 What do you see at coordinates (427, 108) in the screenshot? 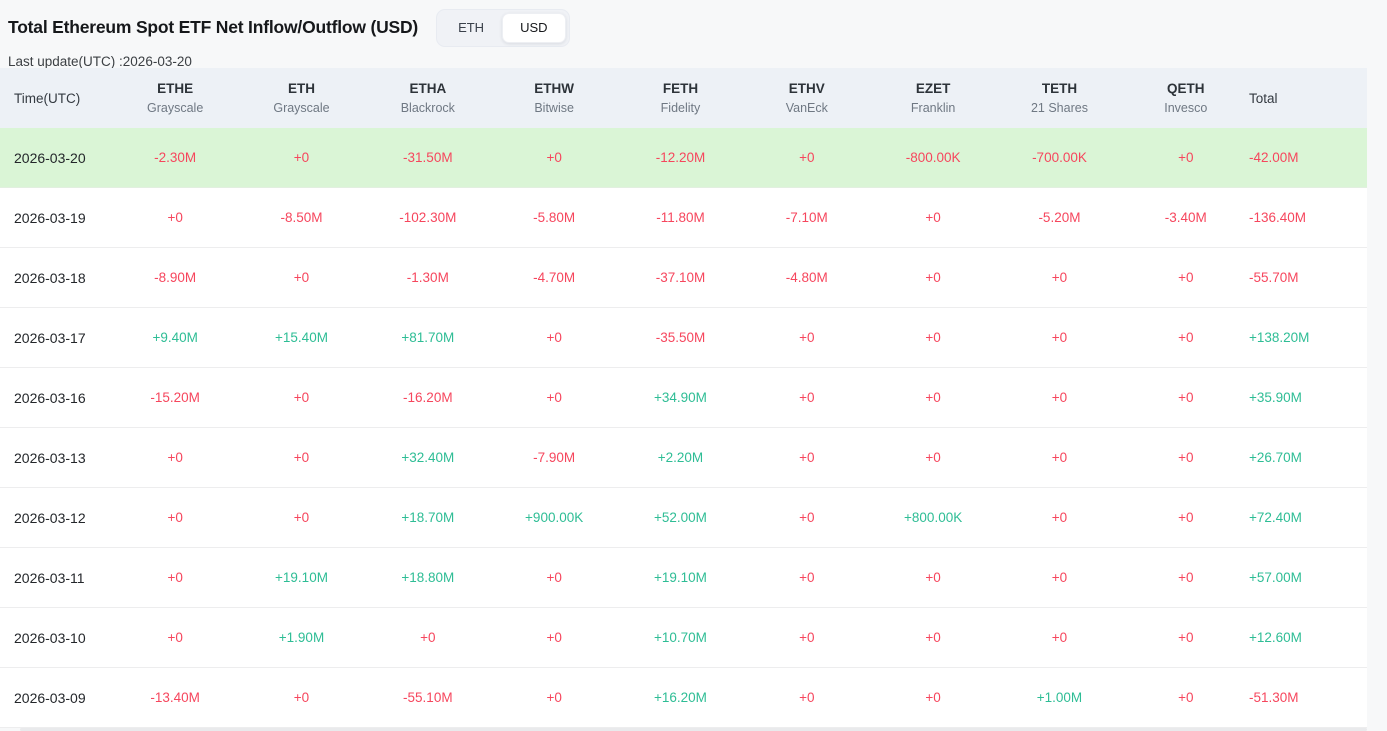
I see `col-issuer-label: Blackrock` at bounding box center [427, 108].